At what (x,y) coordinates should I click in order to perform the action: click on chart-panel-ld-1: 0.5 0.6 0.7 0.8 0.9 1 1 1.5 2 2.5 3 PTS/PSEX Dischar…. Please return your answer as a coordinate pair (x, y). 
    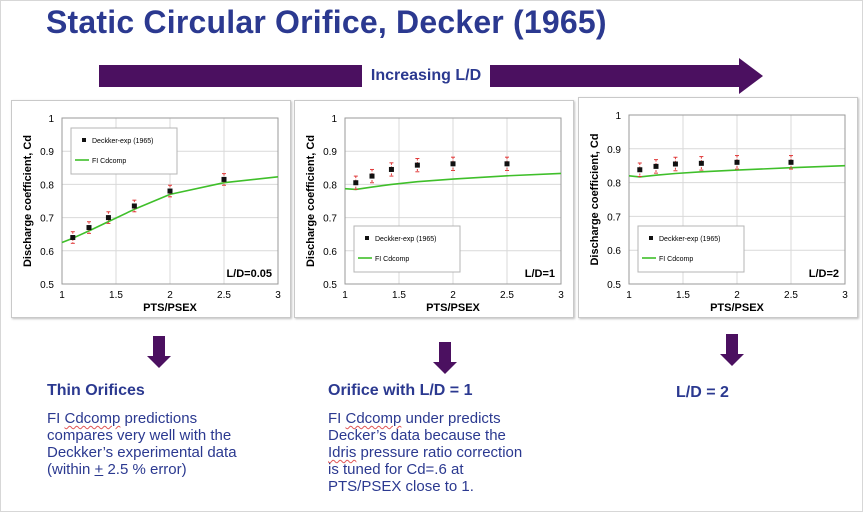
    Looking at the image, I should click on (434, 209).